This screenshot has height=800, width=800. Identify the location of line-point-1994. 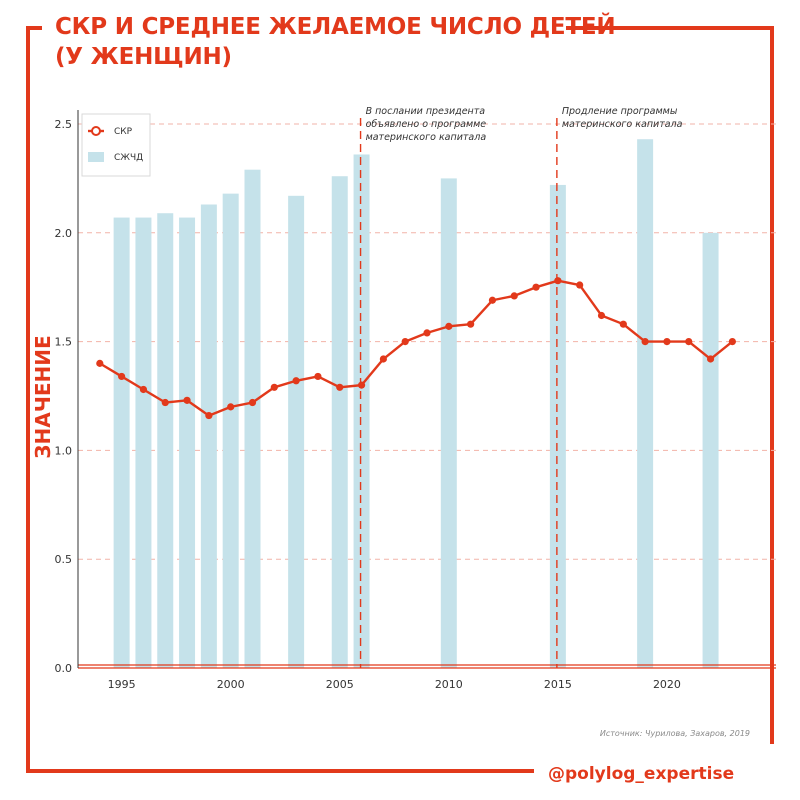
(100, 363).